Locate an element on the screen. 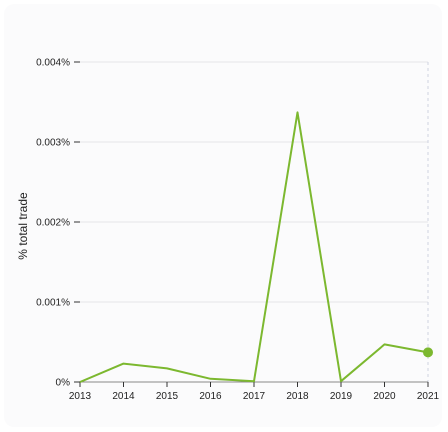 The image size is (448, 432). y-tick-label: 0% is located at coordinates (63, 383).